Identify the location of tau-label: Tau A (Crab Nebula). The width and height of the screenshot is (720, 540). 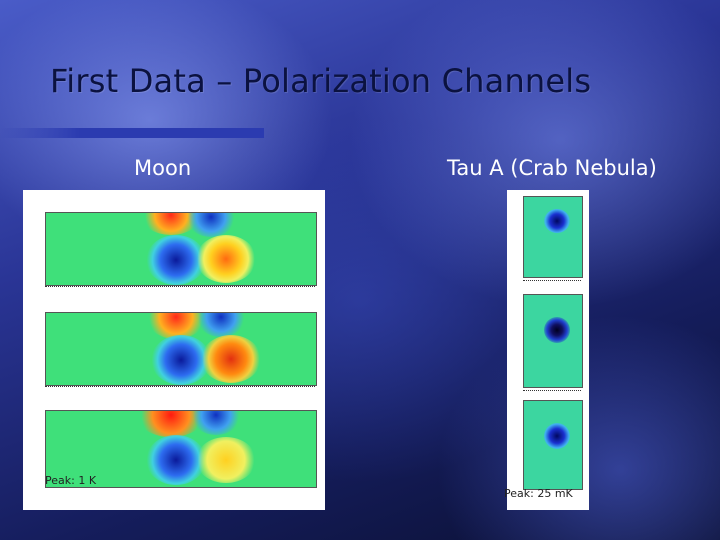
(552, 168).